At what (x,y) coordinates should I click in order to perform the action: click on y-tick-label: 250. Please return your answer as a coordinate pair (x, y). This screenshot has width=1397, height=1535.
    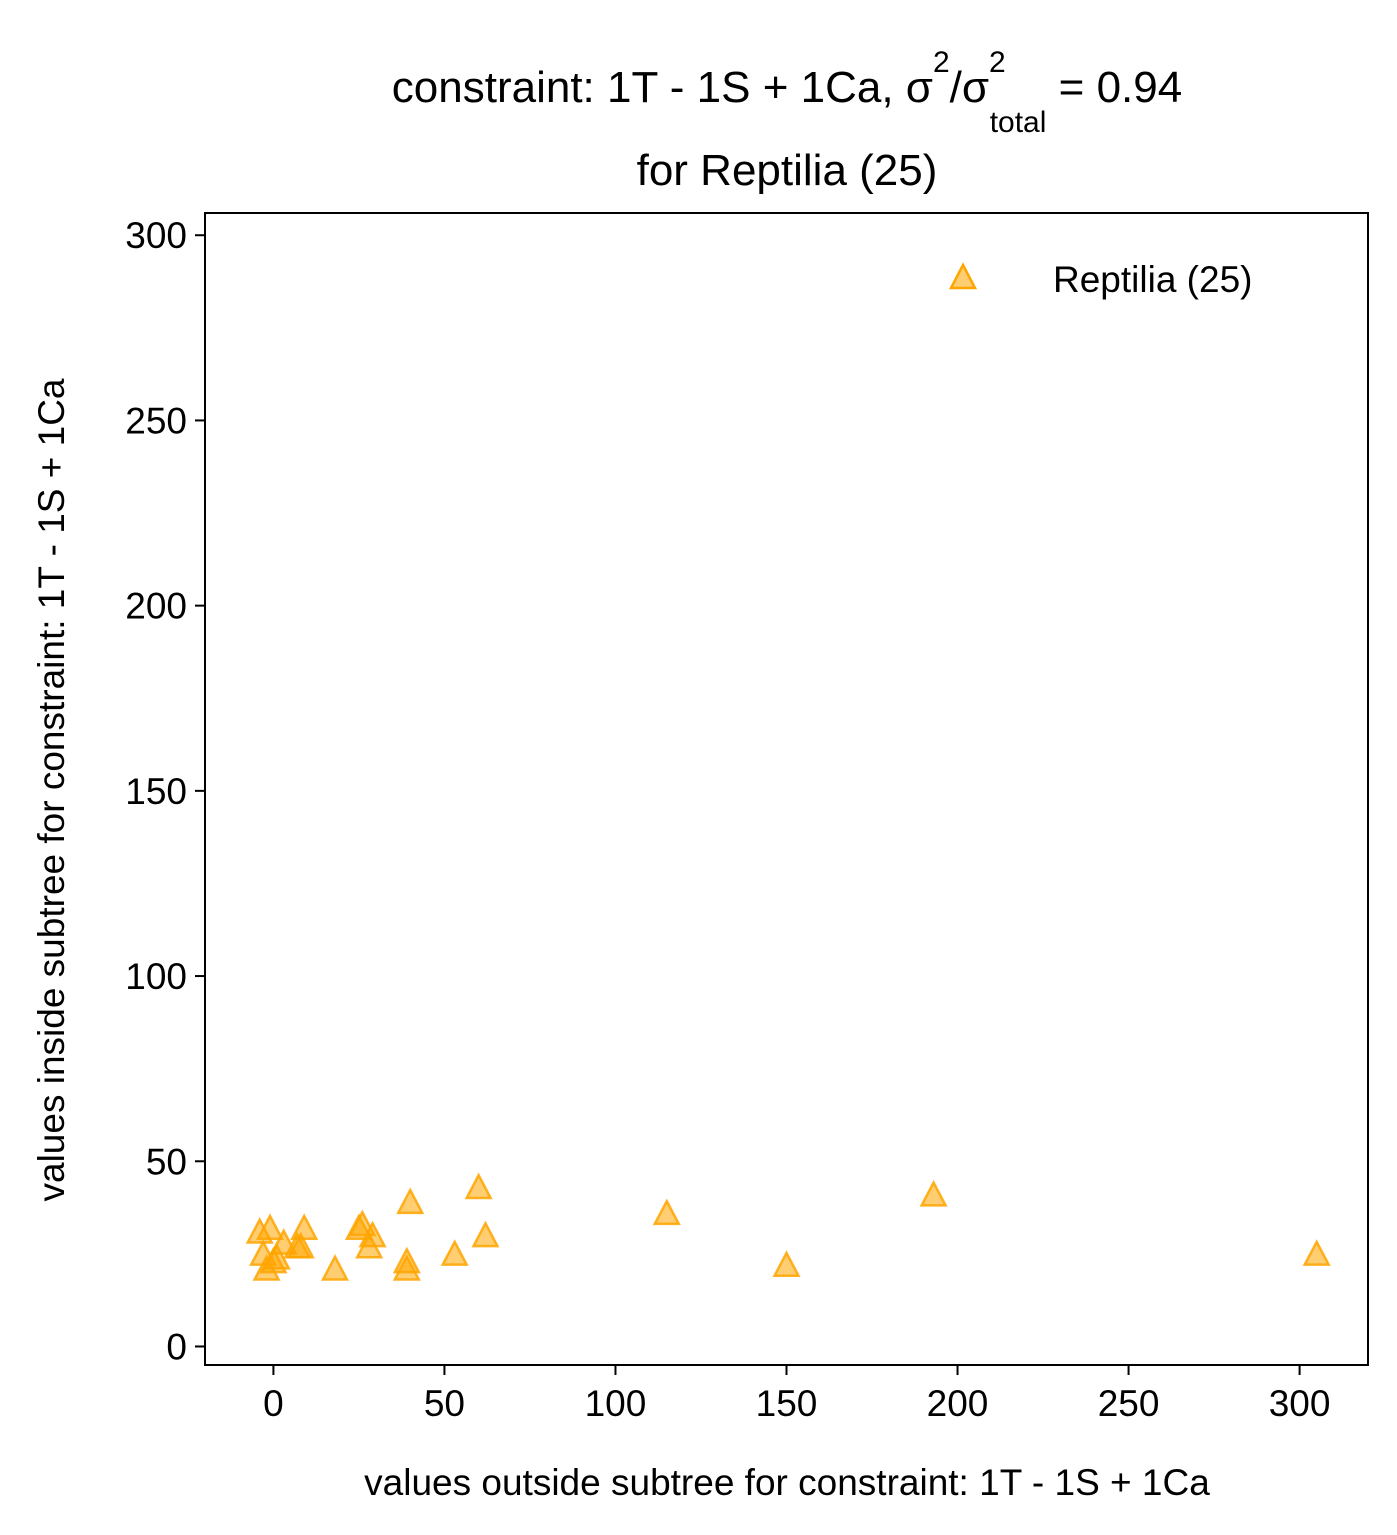
    Looking at the image, I should click on (156, 420).